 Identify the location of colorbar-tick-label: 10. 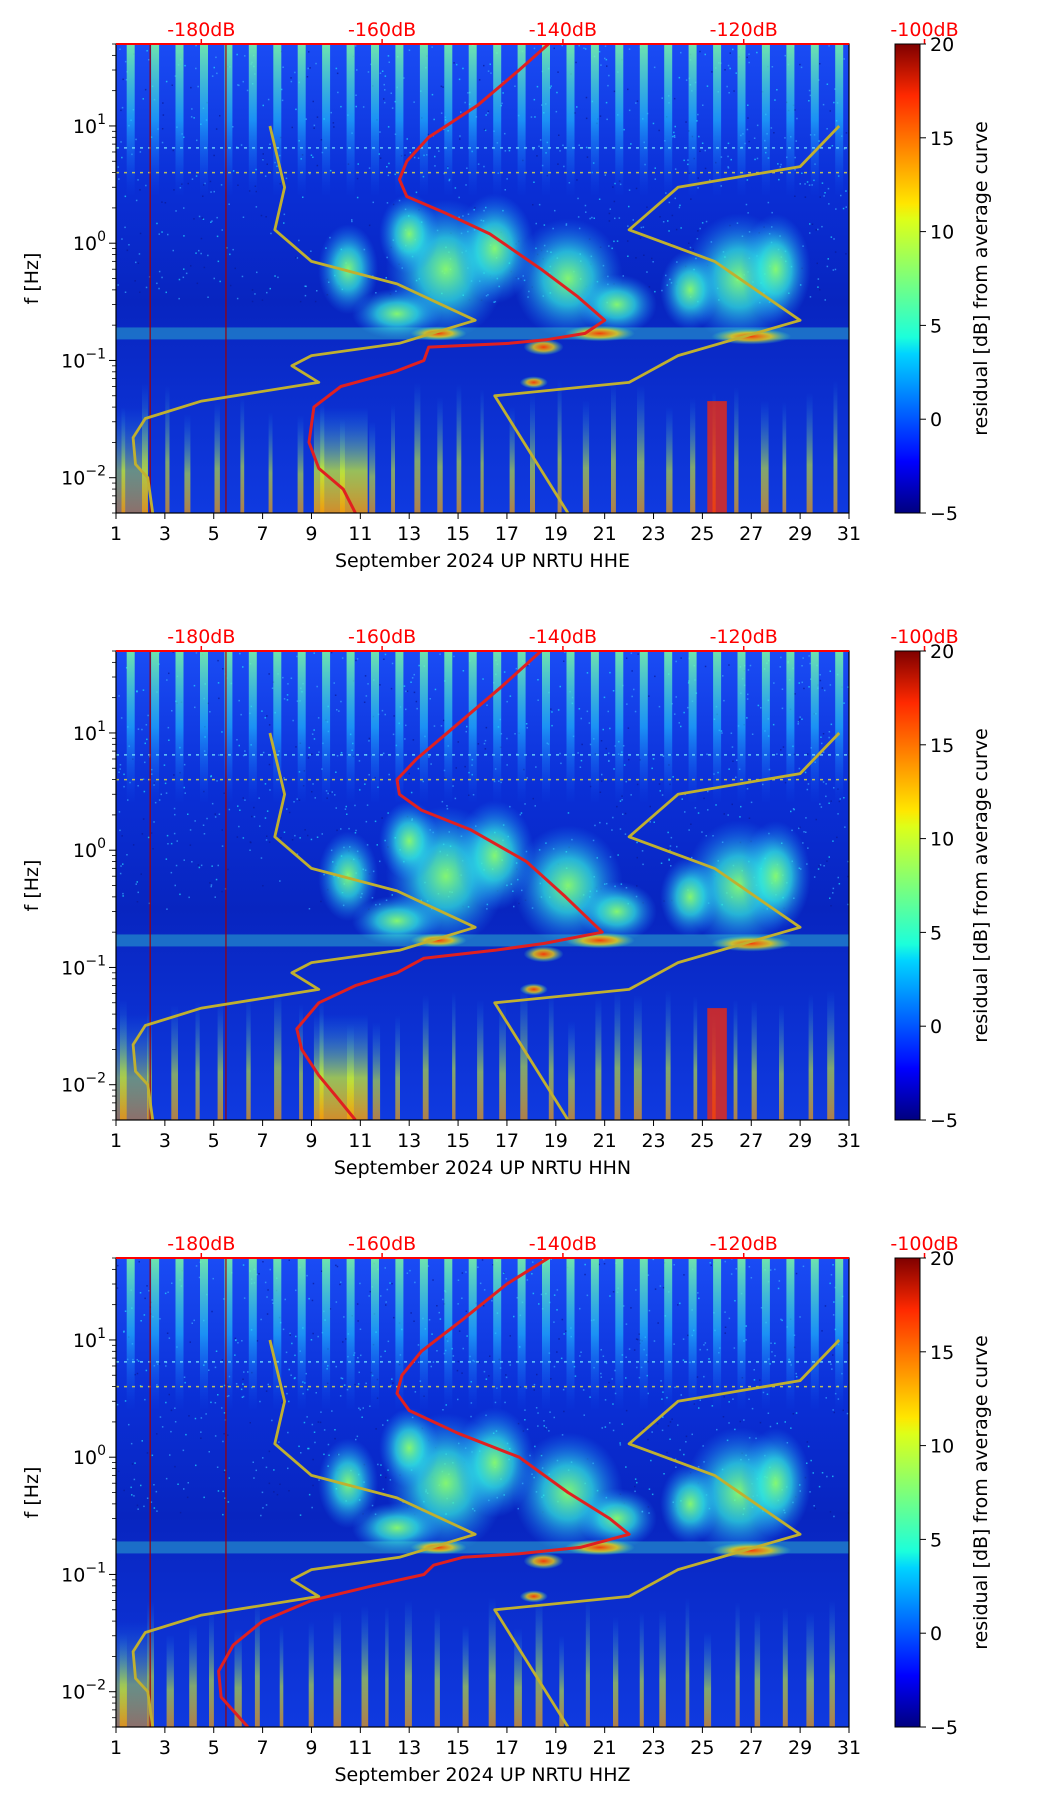
(942, 840).